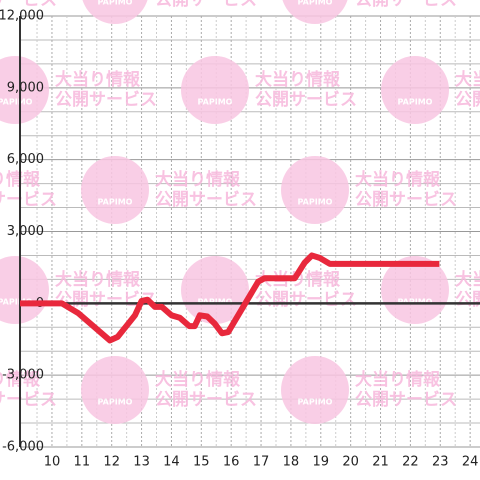  What do you see at coordinates (141, 462) in the screenshot?
I see `x-tick-label: 13` at bounding box center [141, 462].